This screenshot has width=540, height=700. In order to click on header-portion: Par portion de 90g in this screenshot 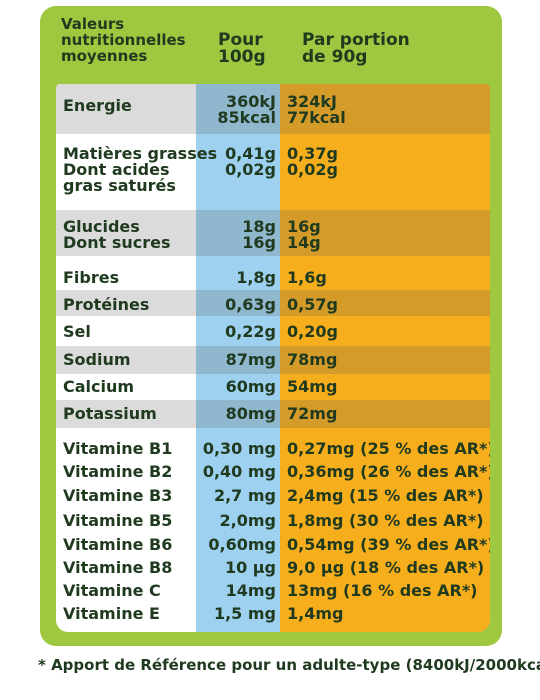, I will do `click(356, 49)`.